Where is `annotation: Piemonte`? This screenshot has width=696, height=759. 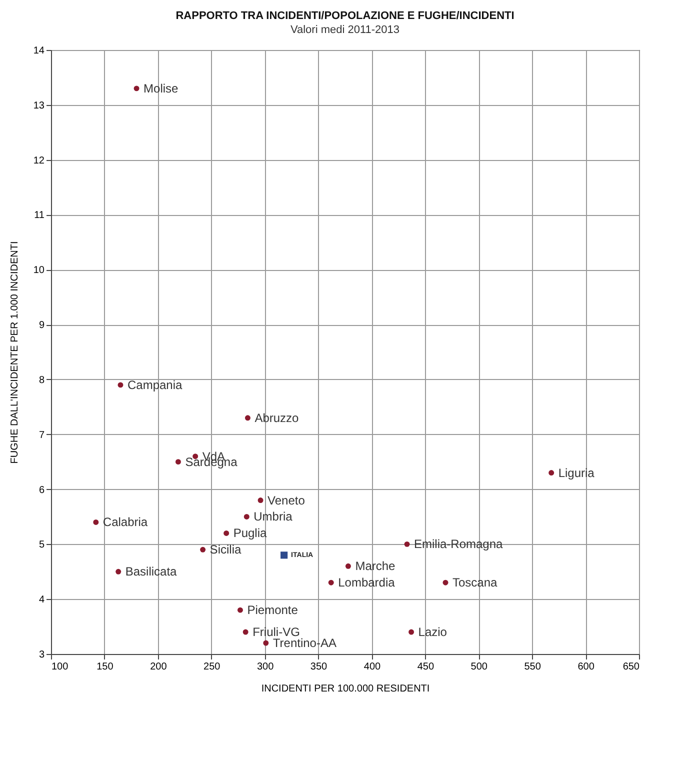 annotation: Piemonte is located at coordinates (272, 610).